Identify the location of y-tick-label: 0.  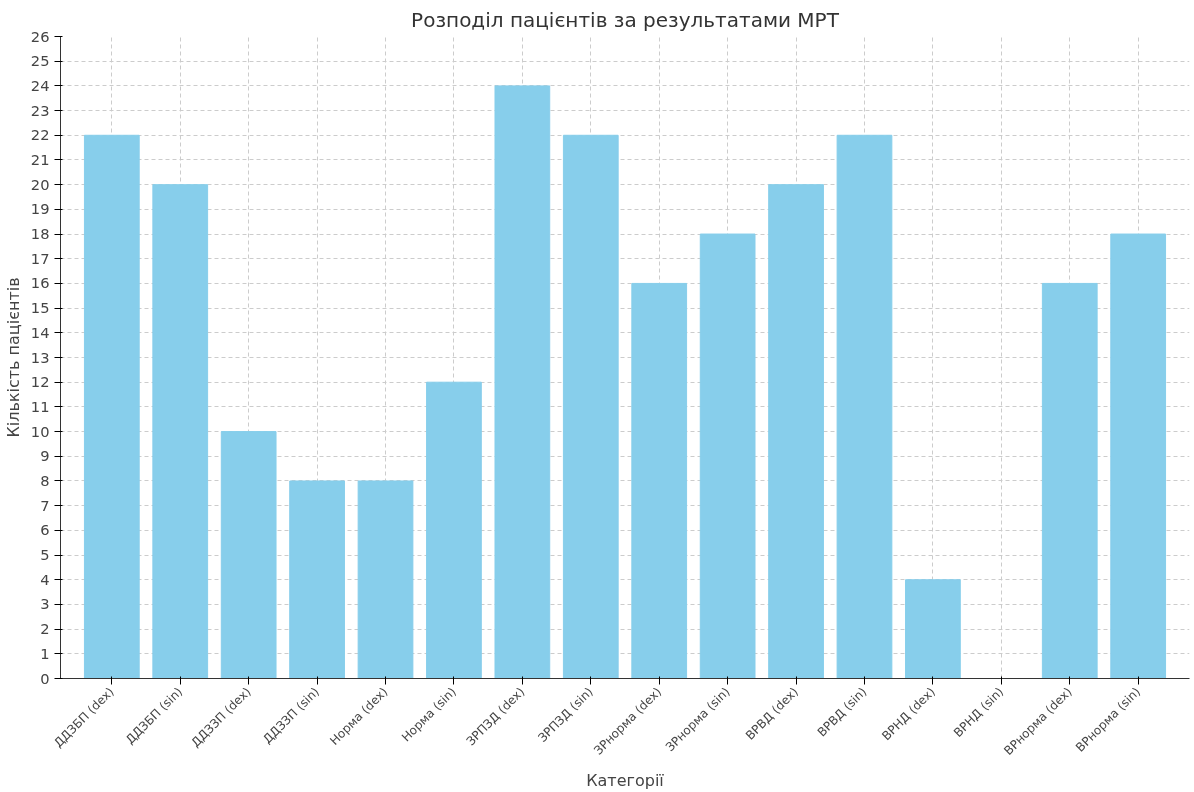
(45, 678).